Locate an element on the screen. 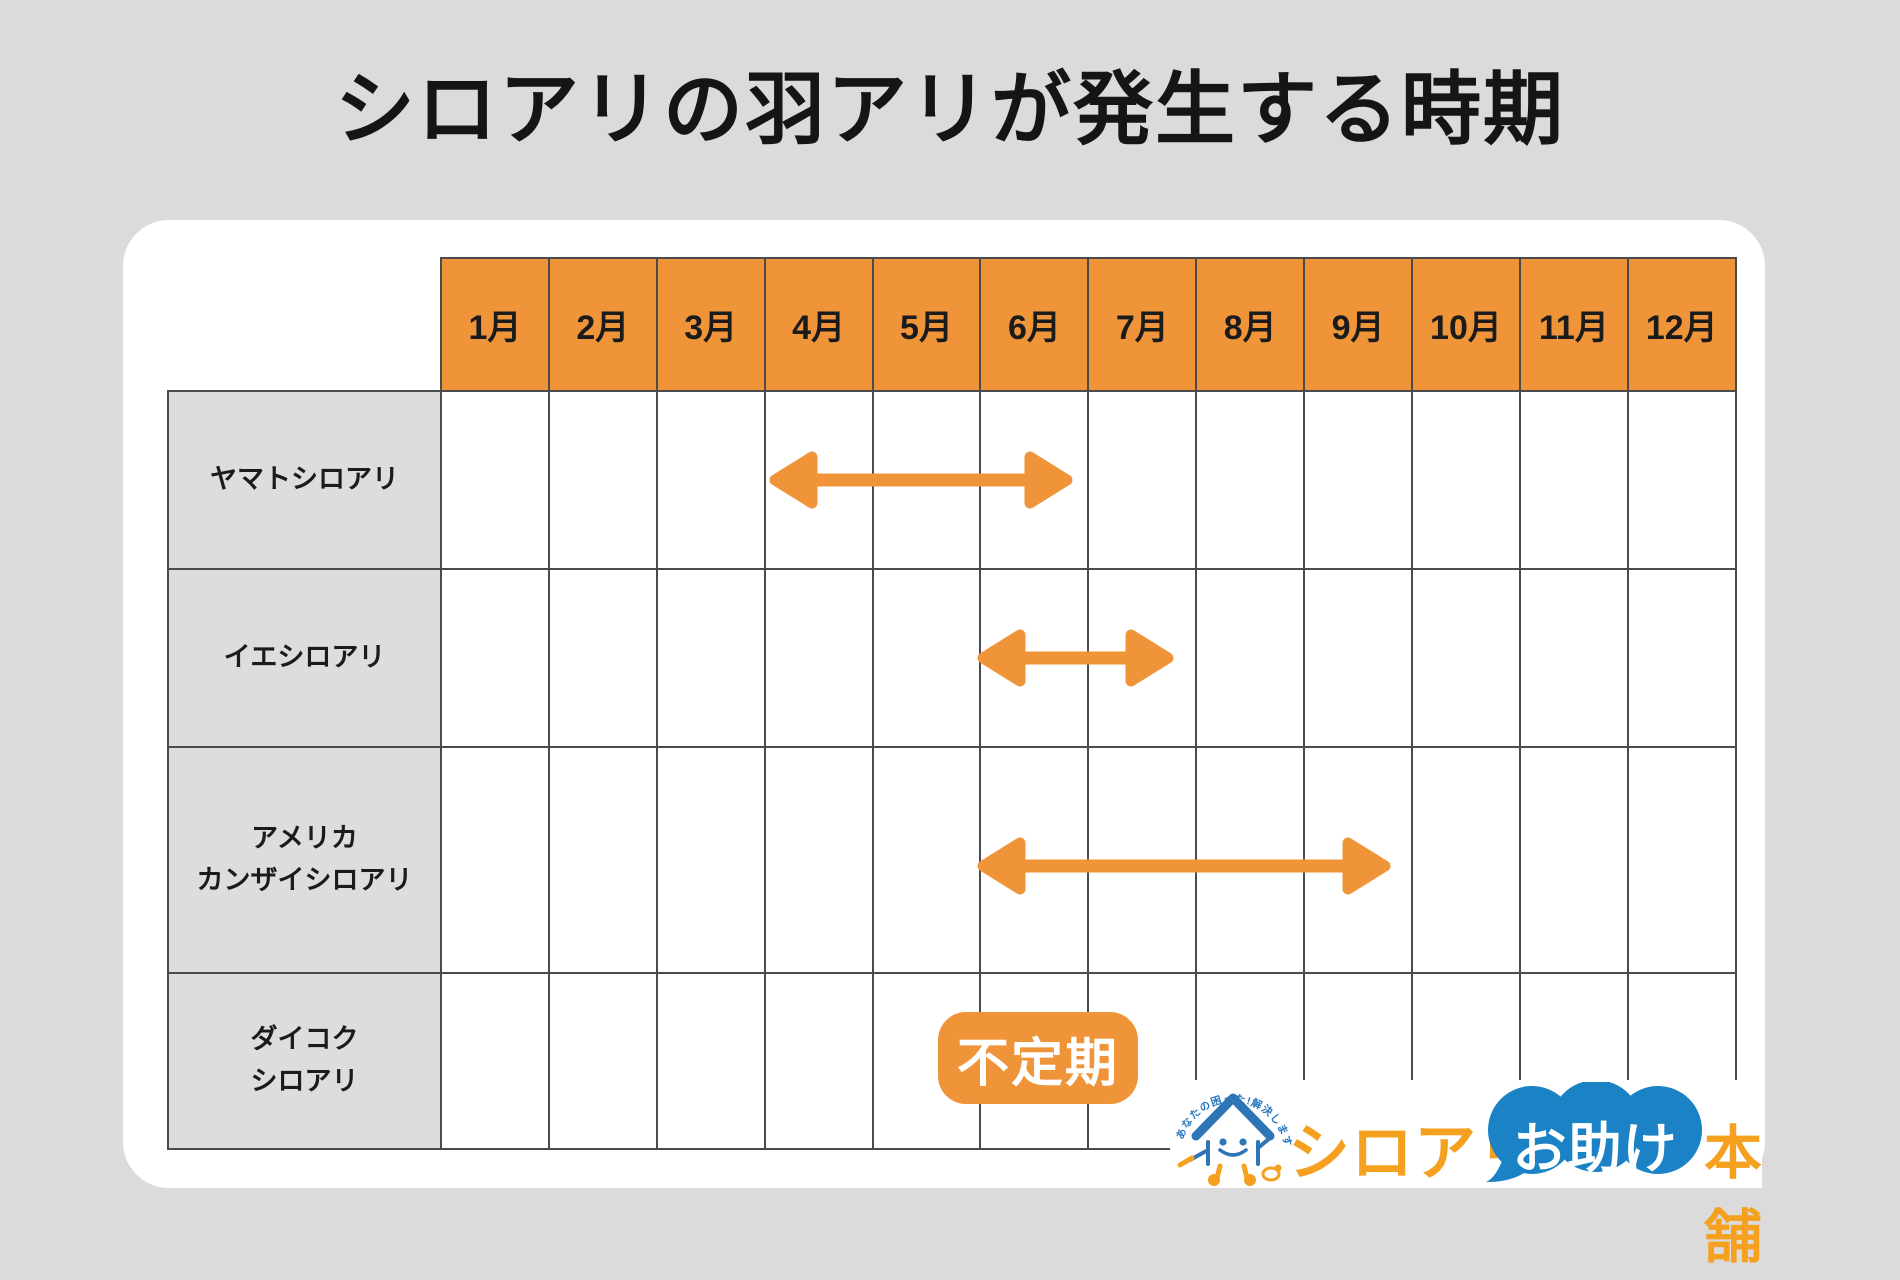 The width and height of the screenshot is (1900, 1280). month-header-feb: 2月 is located at coordinates (602, 324).